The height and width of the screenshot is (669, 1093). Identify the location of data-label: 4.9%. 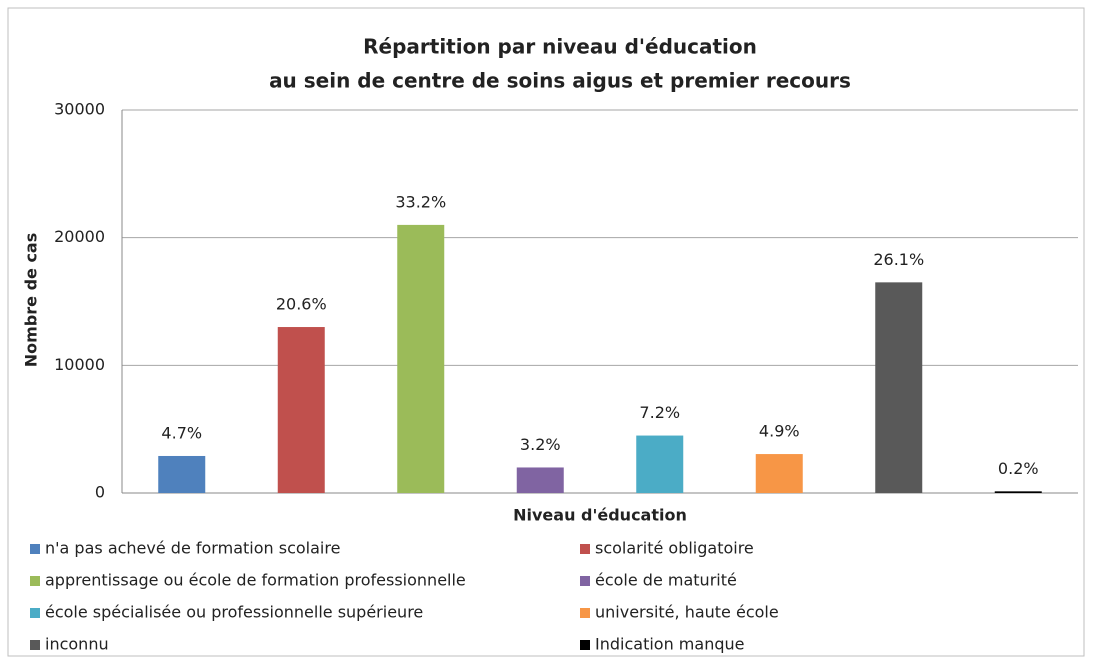
(779, 431).